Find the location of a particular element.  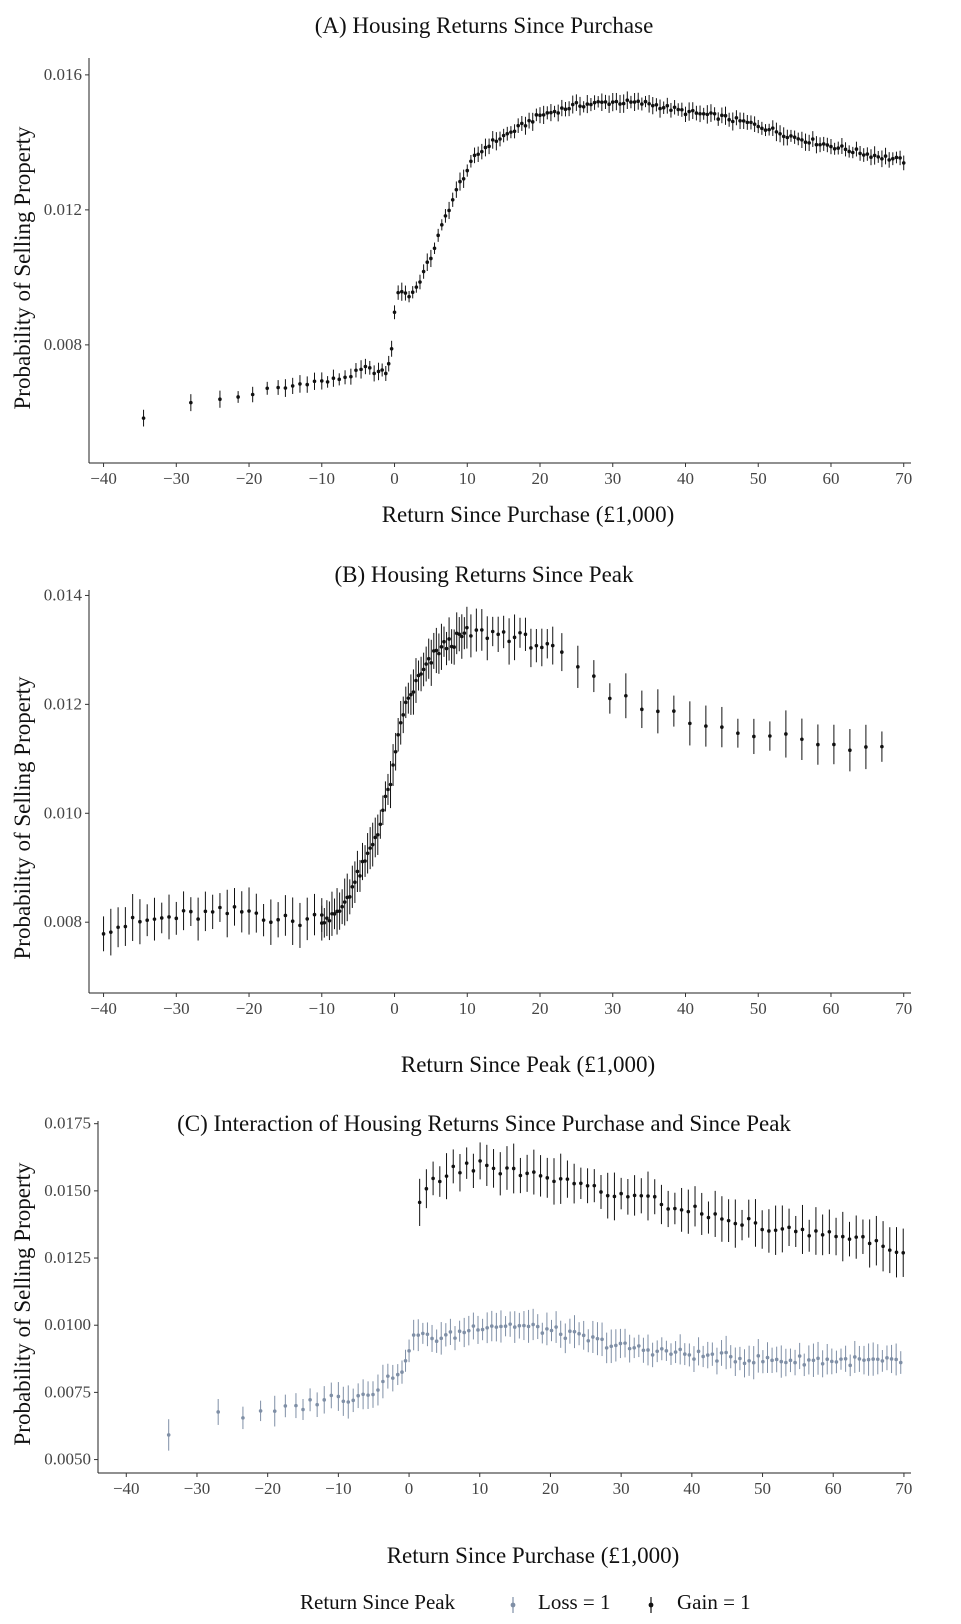

panel-b-xlabel: Return Since Peak (£1,000) is located at coordinates (528, 1064).